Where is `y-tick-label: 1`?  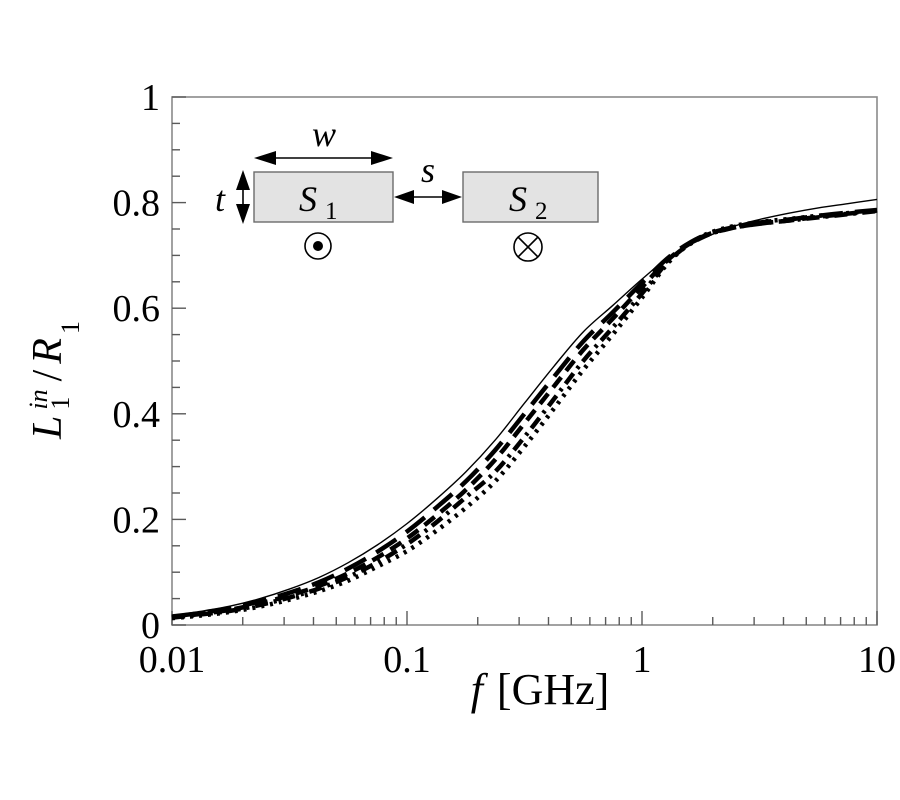
y-tick-label: 1 is located at coordinates (150, 98).